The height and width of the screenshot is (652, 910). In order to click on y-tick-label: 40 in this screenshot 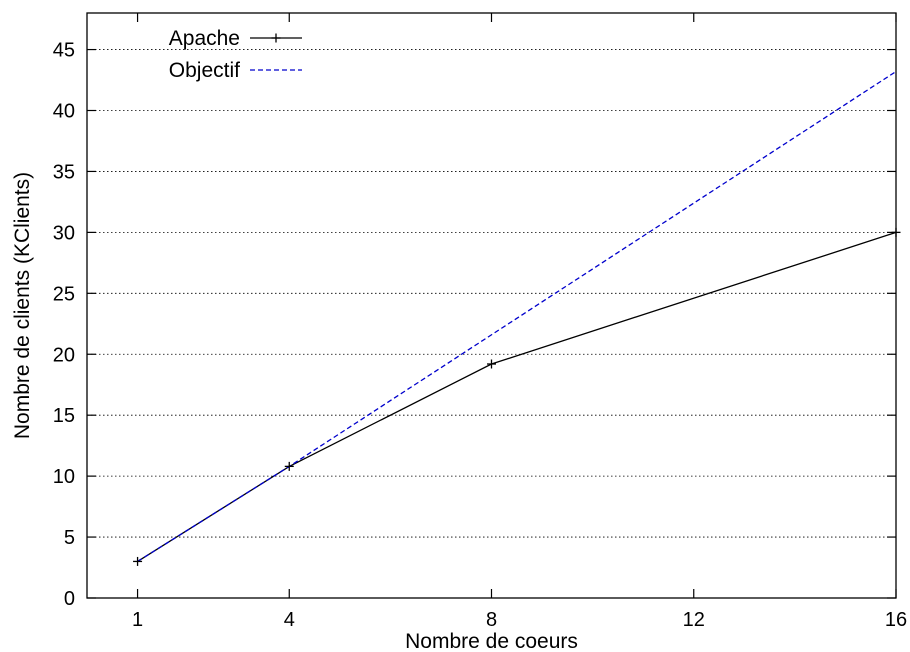, I will do `click(64, 112)`.